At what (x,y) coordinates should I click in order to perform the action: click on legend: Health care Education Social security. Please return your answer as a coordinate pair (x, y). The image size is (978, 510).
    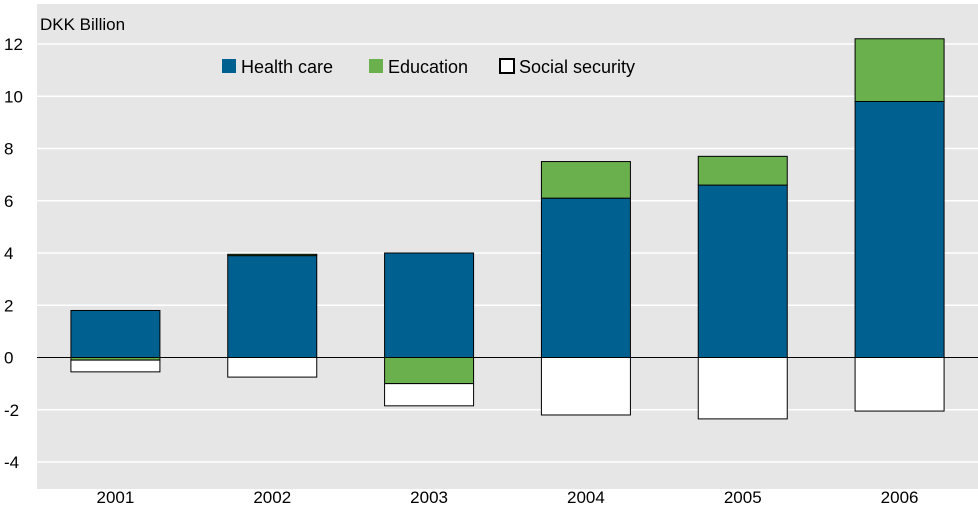
    Looking at the image, I should click on (428, 67).